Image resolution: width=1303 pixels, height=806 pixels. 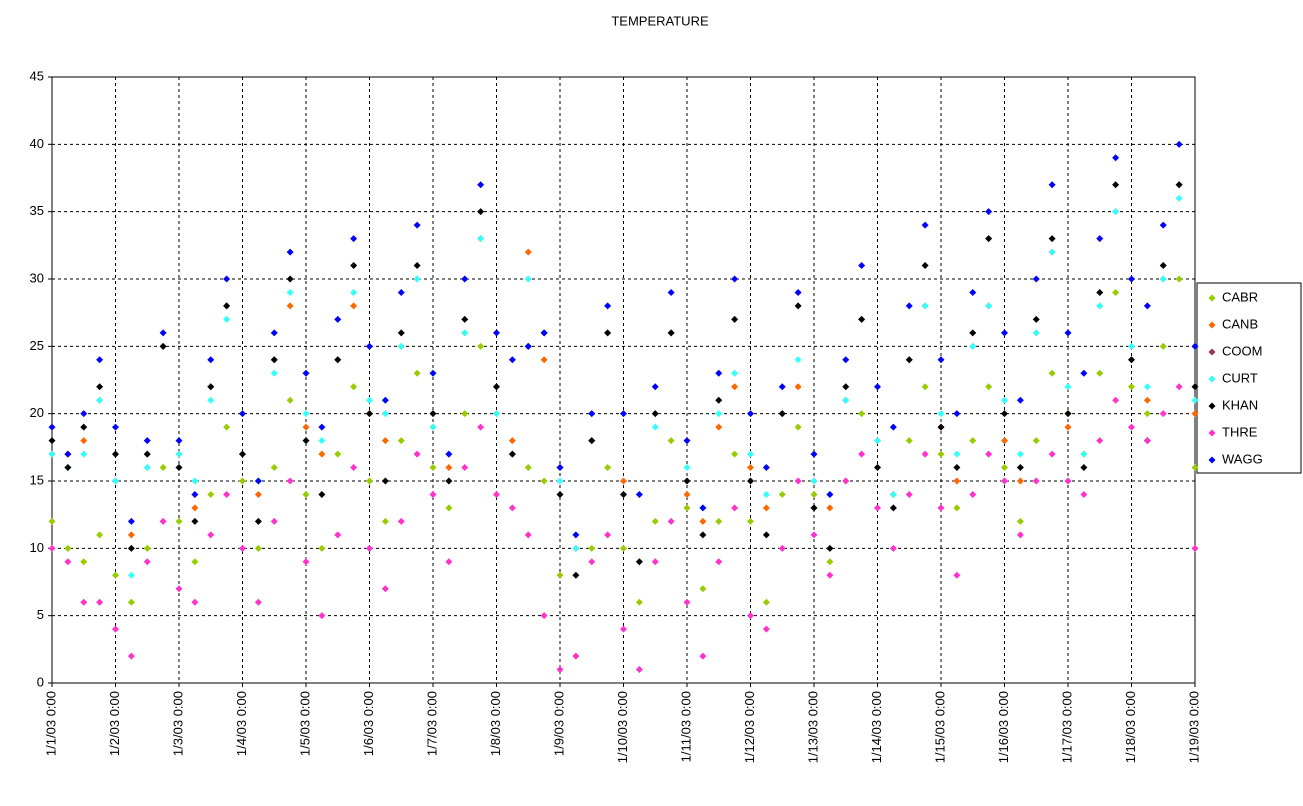 I want to click on legend-label: COOM, so click(x=1242, y=350).